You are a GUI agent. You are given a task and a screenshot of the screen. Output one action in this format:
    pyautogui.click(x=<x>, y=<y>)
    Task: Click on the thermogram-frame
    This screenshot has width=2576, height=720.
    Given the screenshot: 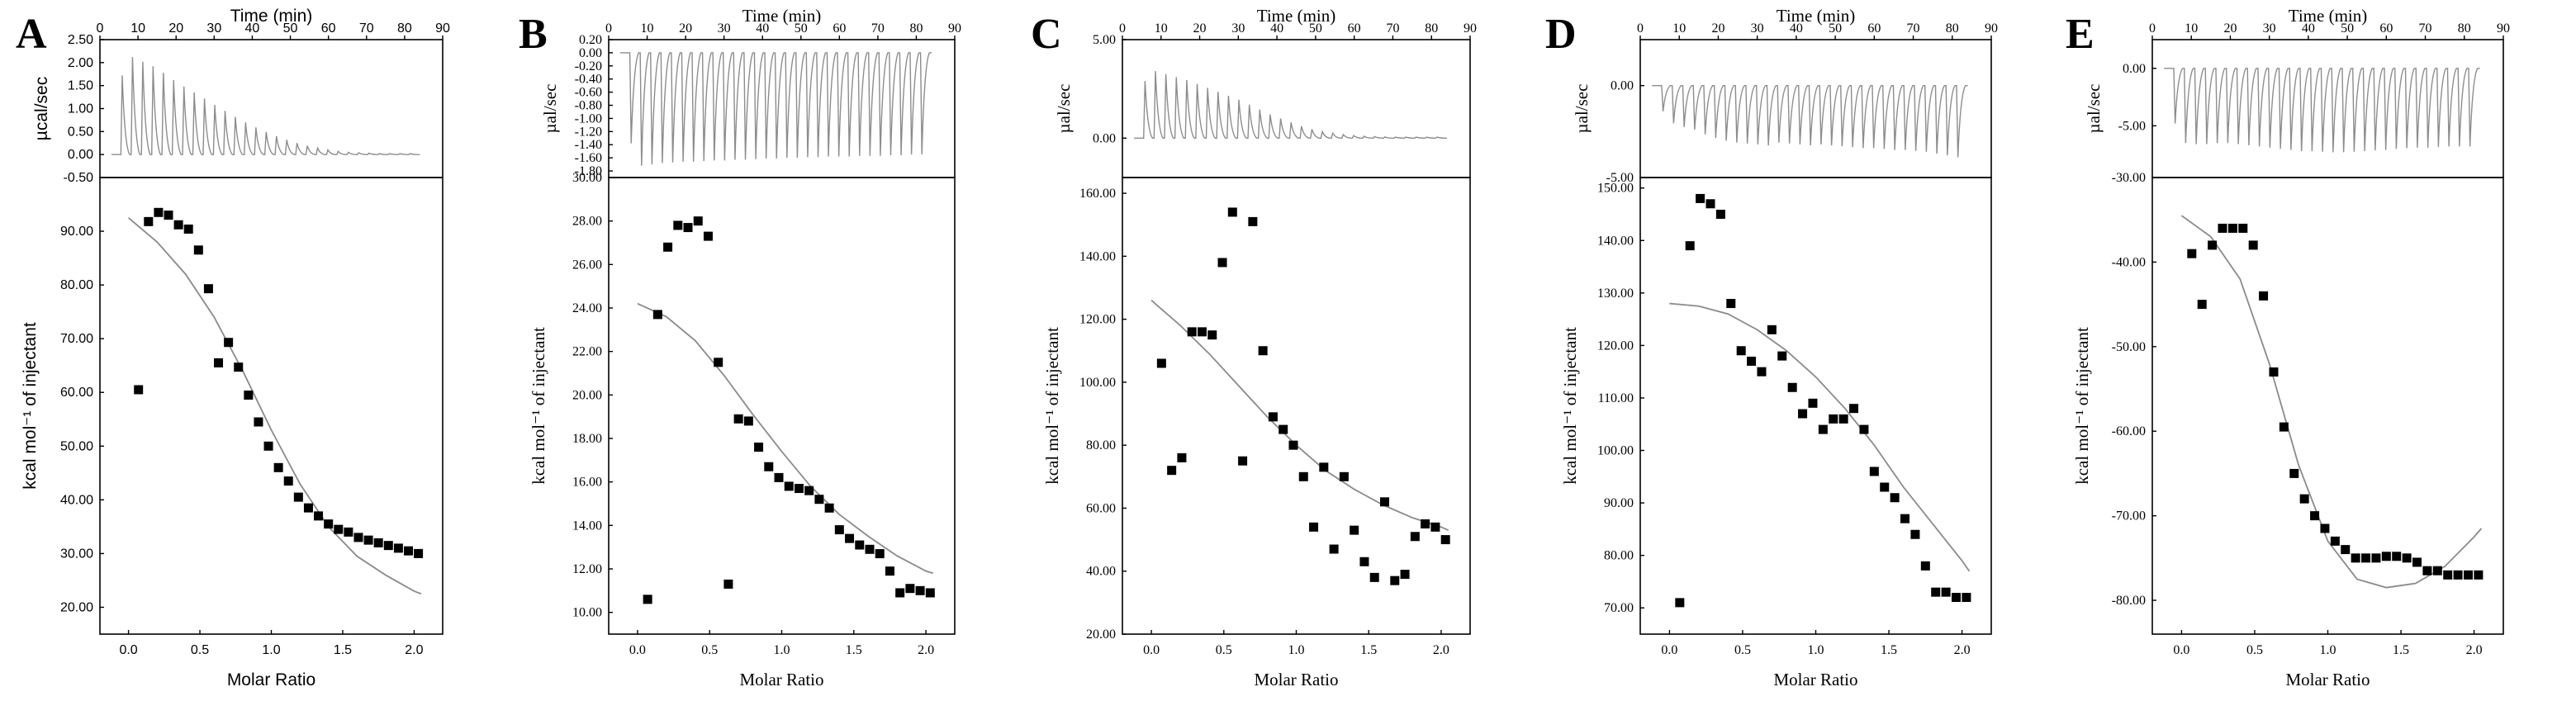 What is the action you would take?
    pyautogui.click(x=271, y=108)
    